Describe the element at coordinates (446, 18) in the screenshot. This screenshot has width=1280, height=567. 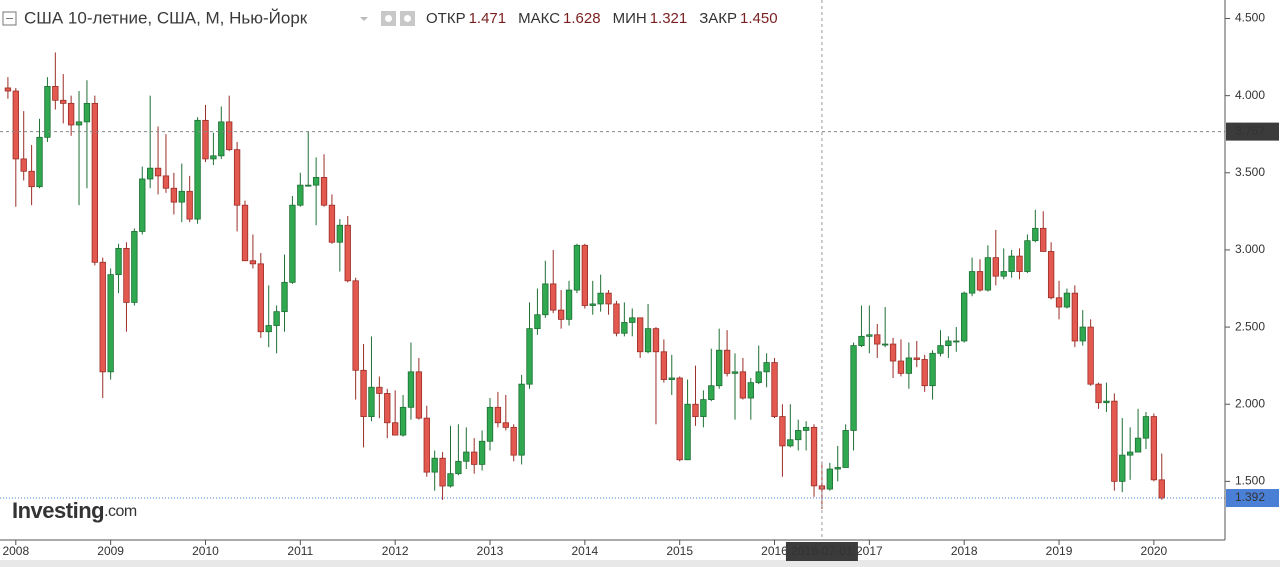
I see `ohlc-name: ОТКР` at that location.